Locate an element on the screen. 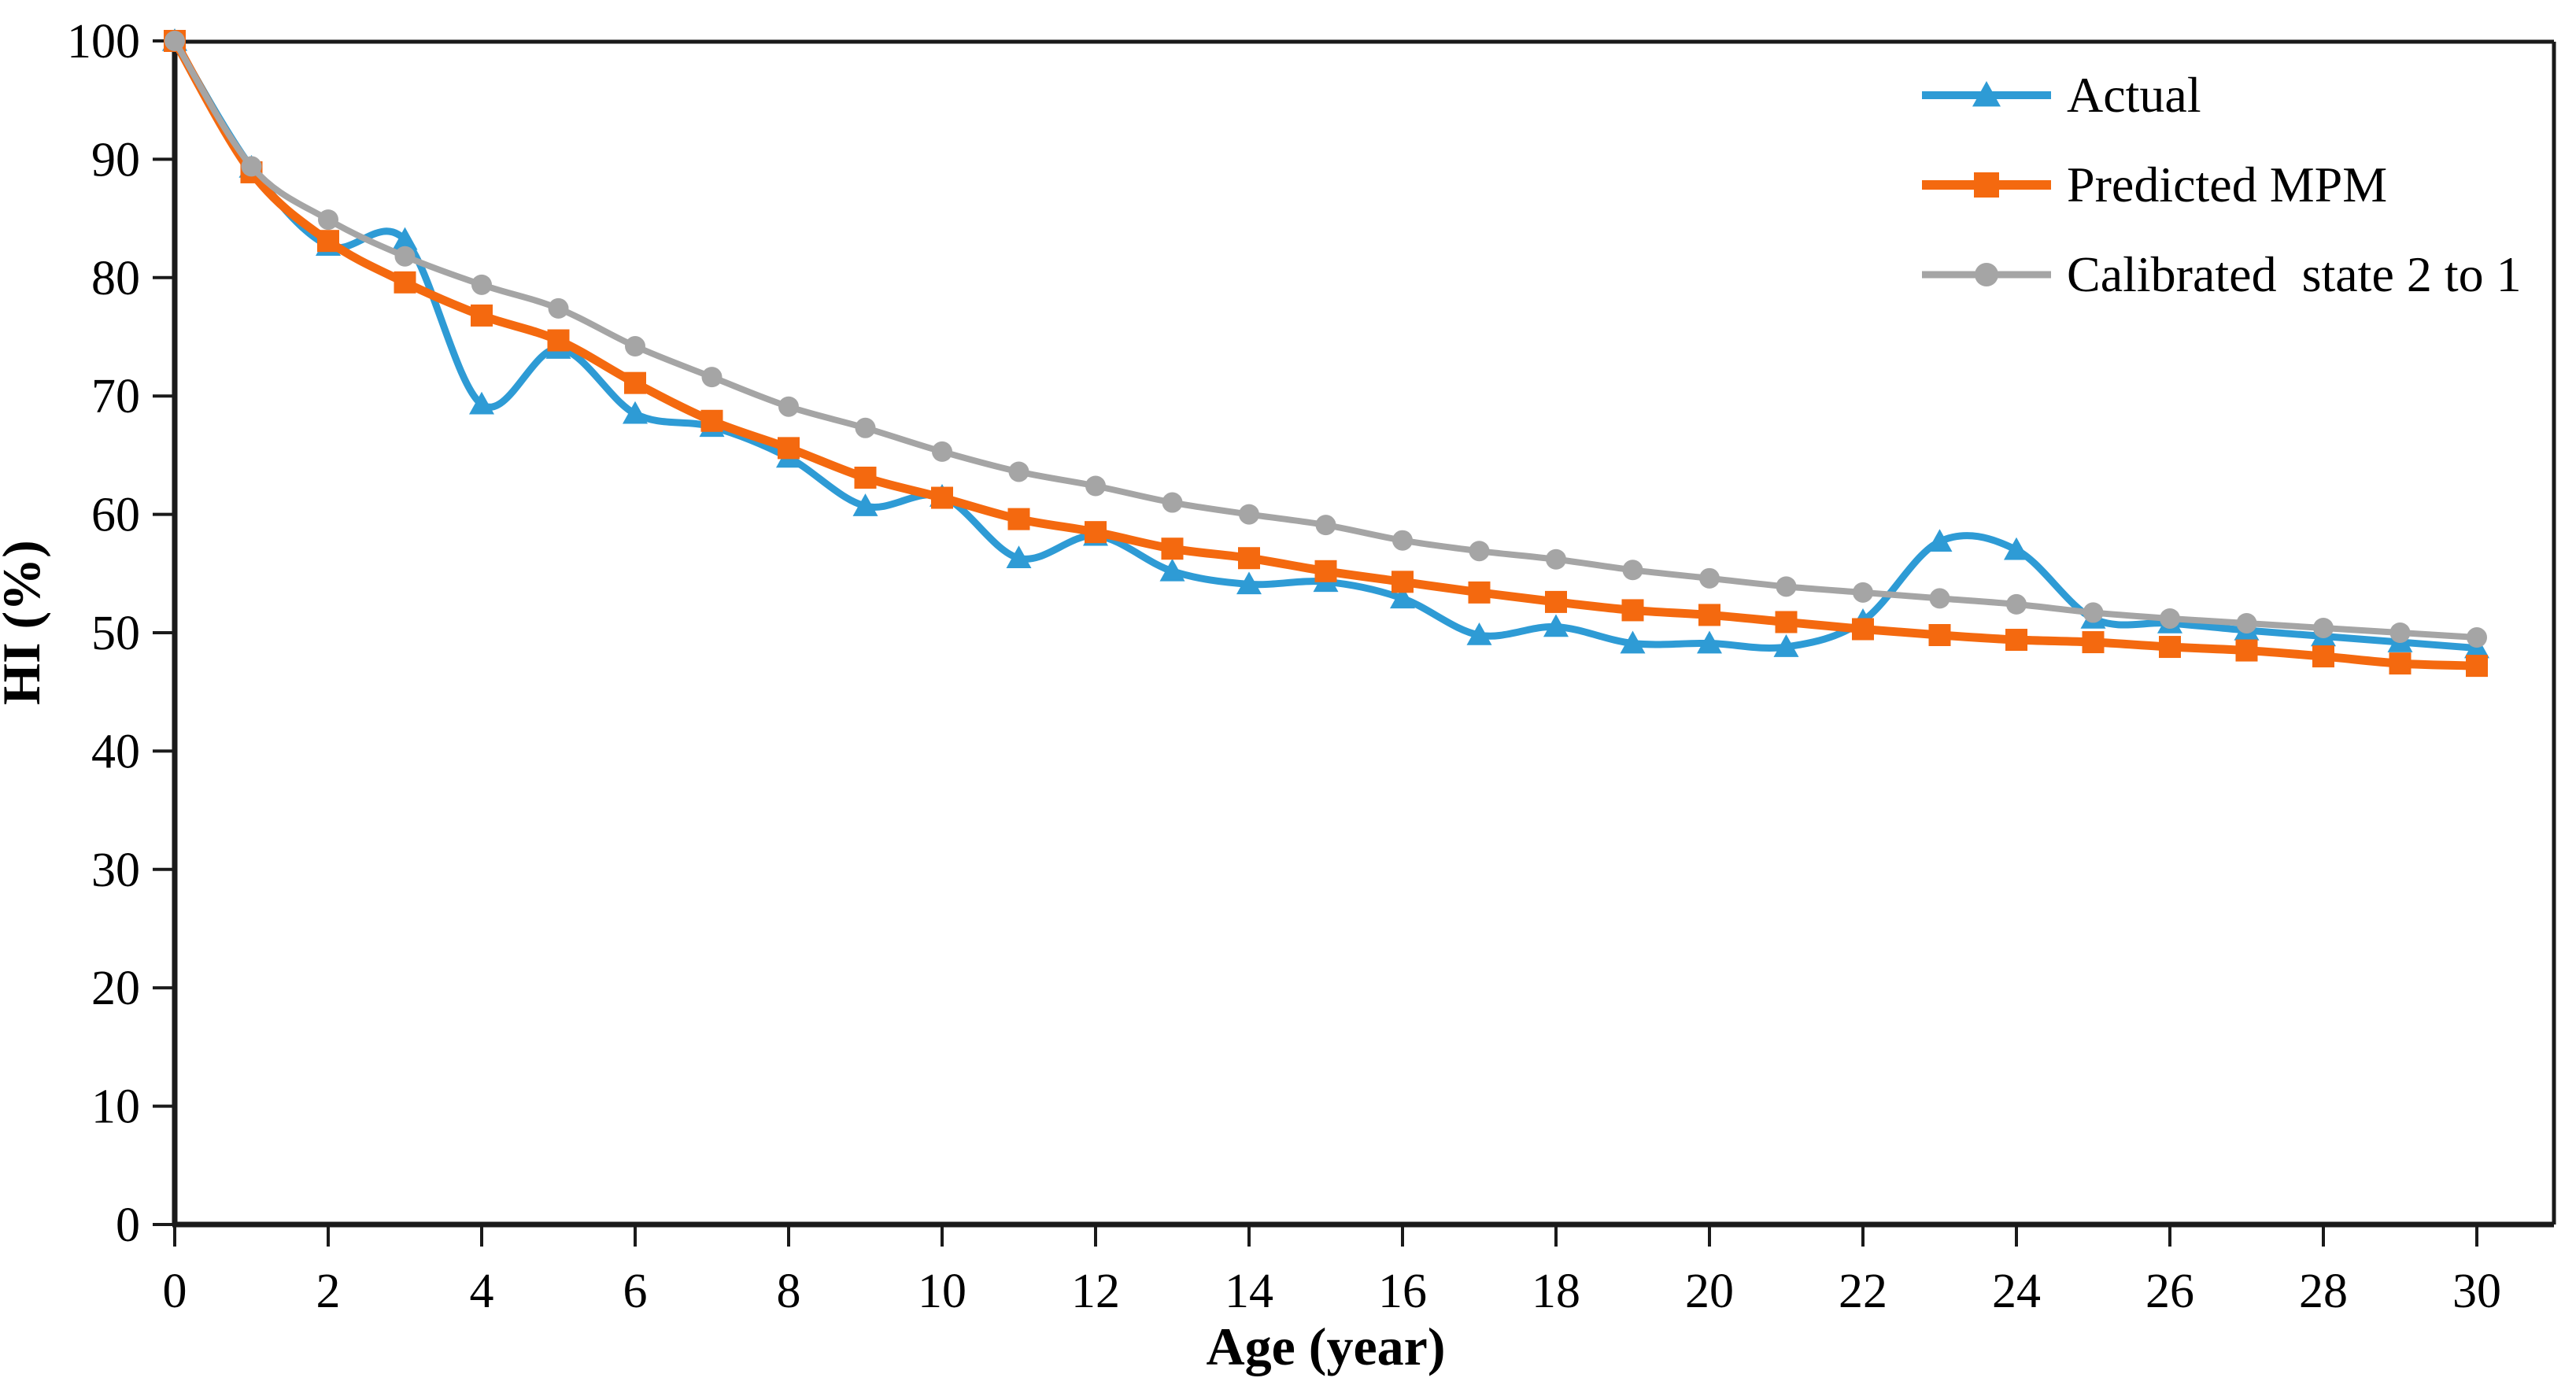 The image size is (2576, 1400). x-tick-label: 0 is located at coordinates (175, 1291).